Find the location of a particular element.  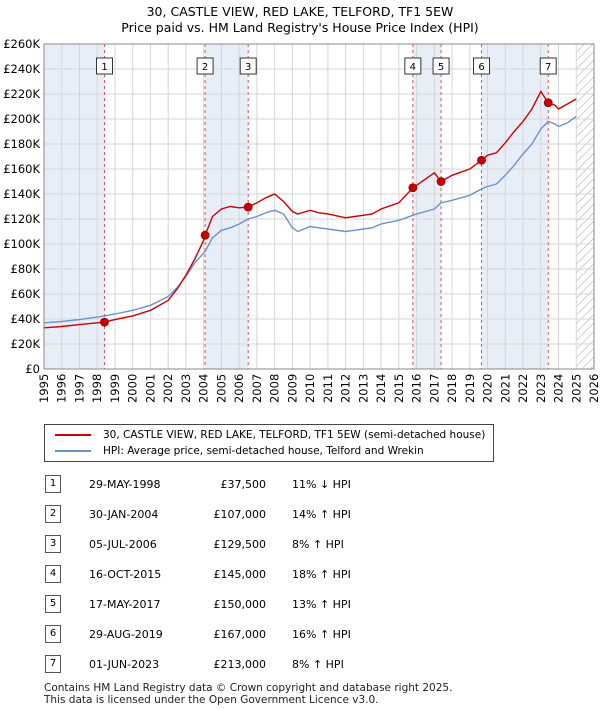

sale-label-text: 7 is located at coordinates (548, 67).